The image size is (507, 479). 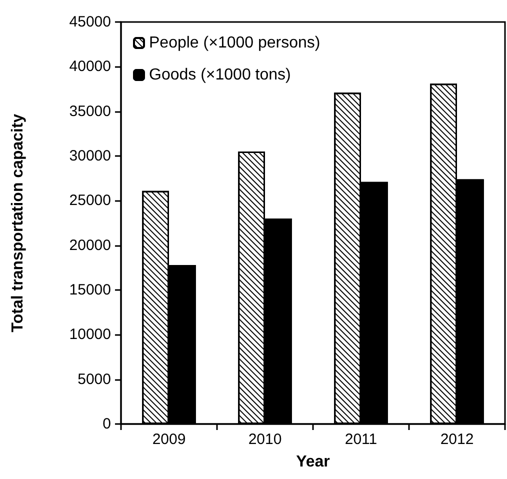 I want to click on y-tick-label: 30000, so click(x=90, y=156).